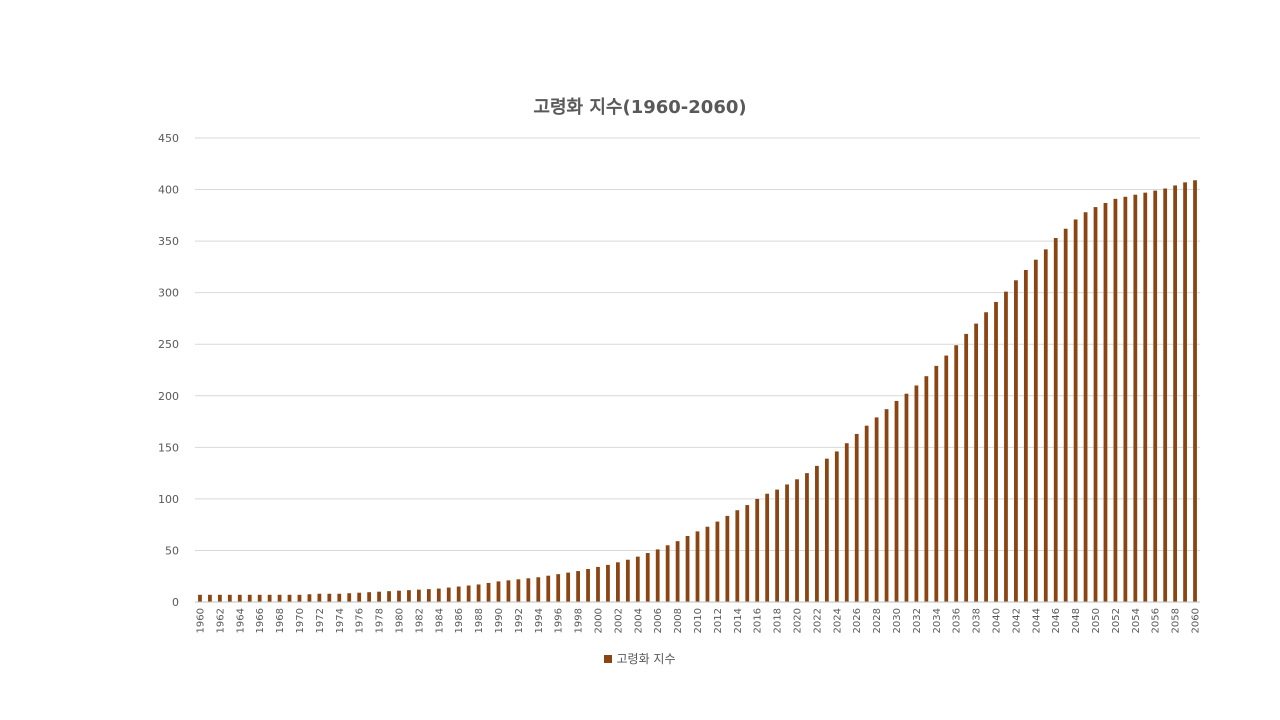  What do you see at coordinates (419, 620) in the screenshot?
I see `x-tick-label: 1982` at bounding box center [419, 620].